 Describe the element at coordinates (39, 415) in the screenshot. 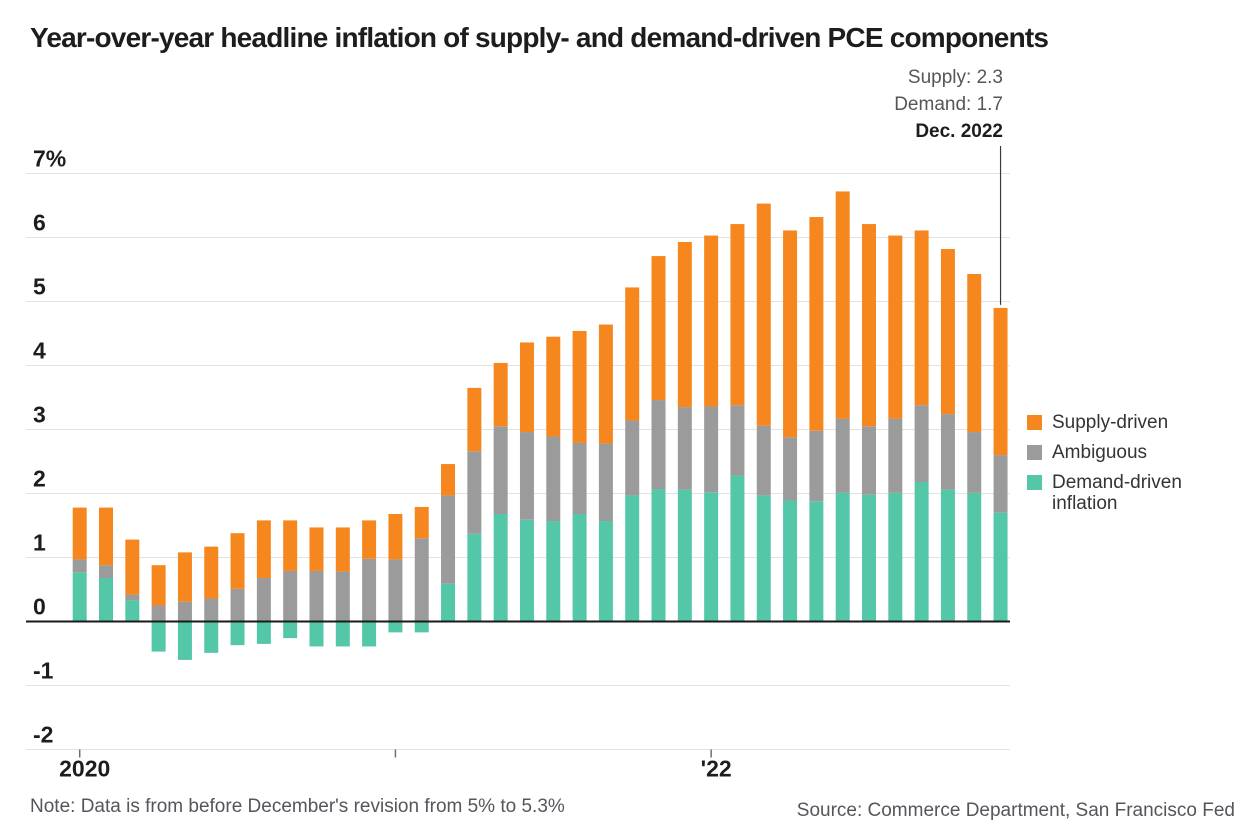

I see `y-axis-label: 3` at that location.